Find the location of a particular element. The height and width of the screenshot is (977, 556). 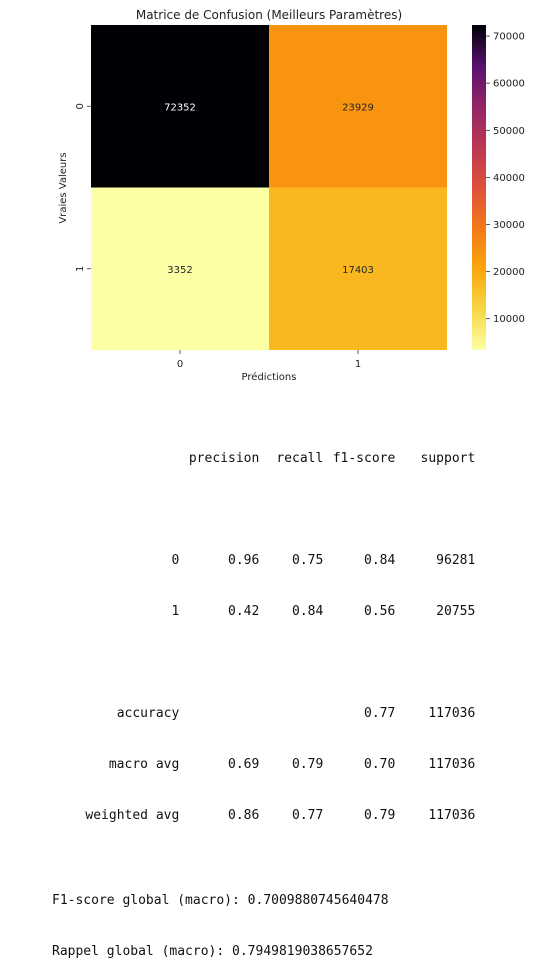

row-precision: 0.69 is located at coordinates (219, 764).